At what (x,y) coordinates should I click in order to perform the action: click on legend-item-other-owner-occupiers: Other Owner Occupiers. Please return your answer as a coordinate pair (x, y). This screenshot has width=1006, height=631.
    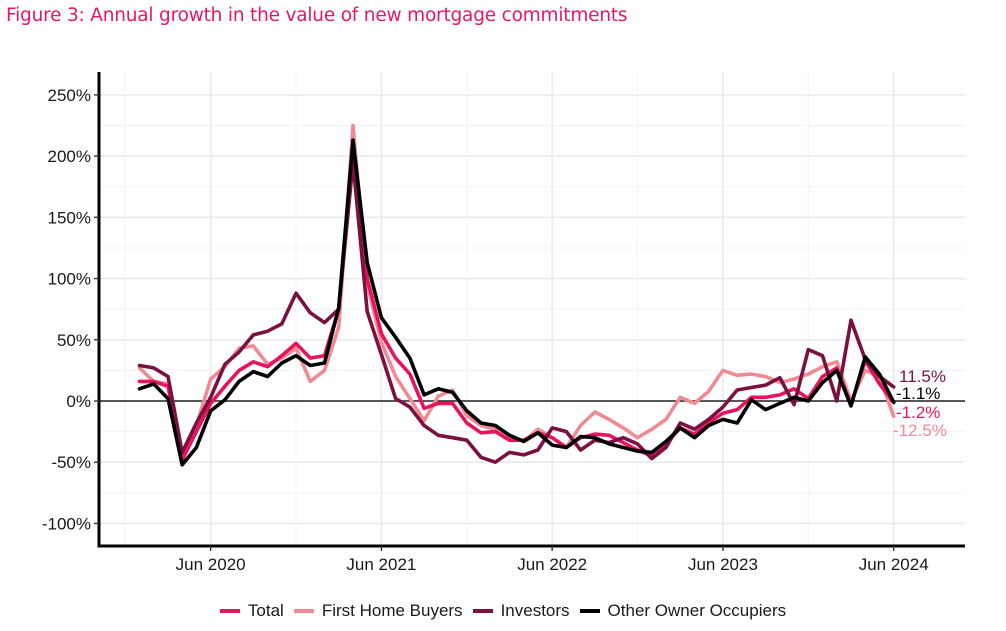
    Looking at the image, I should click on (683, 611).